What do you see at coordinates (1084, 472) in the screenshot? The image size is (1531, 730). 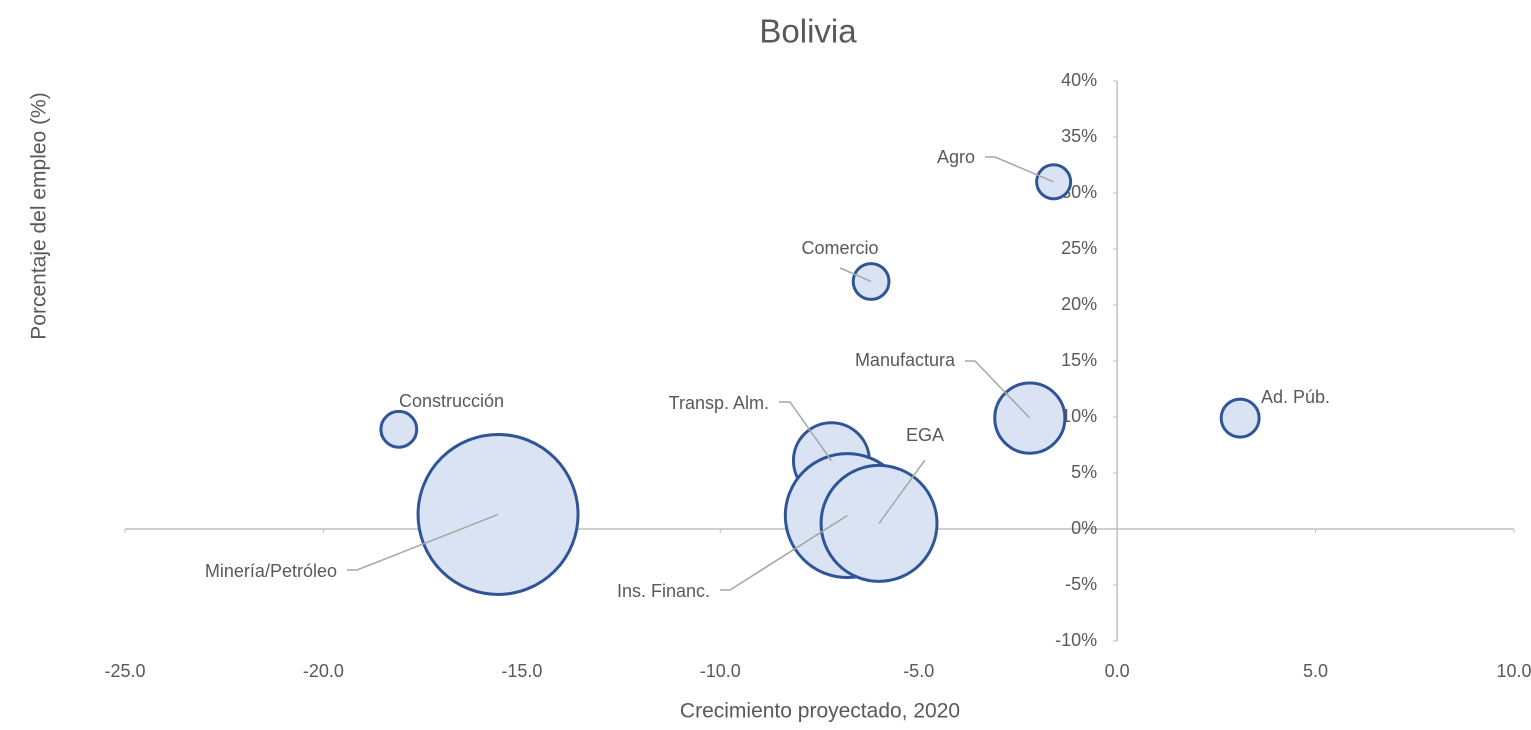 I see `y-tick-label: 5%` at bounding box center [1084, 472].